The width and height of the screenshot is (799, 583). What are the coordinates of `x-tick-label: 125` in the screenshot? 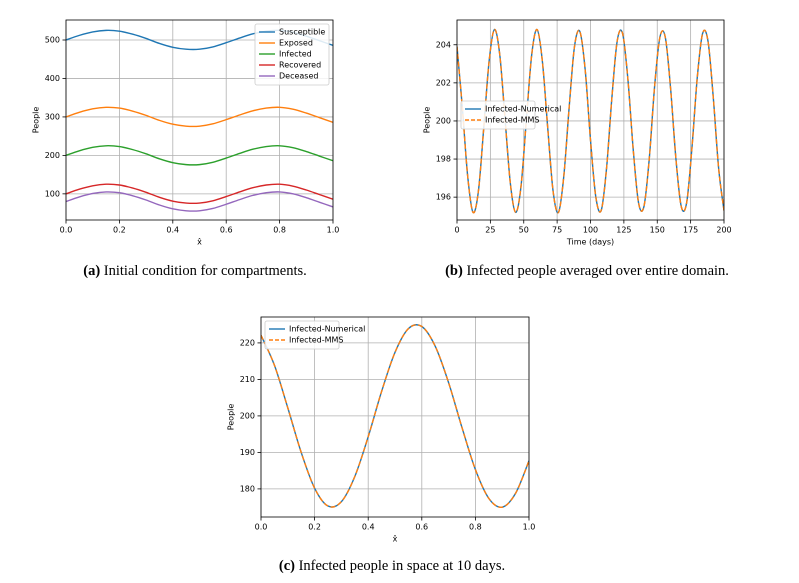 It's located at (623, 230).